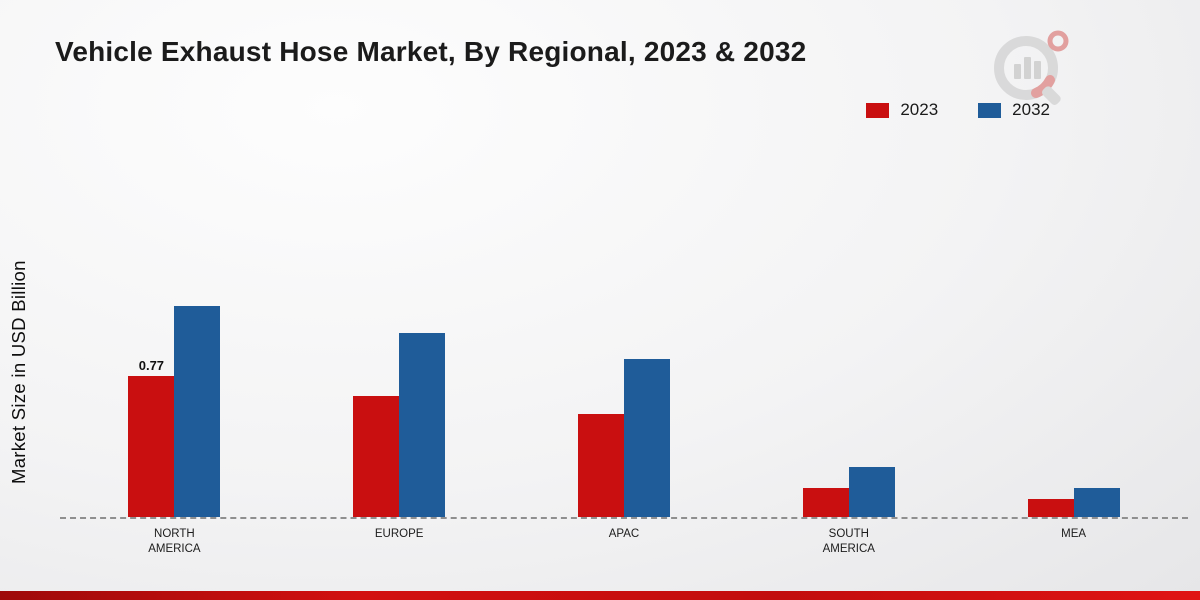 Image resolution: width=1200 pixels, height=600 pixels. Describe the element at coordinates (1074, 534) in the screenshot. I see `x-label-mea: MEA` at that location.